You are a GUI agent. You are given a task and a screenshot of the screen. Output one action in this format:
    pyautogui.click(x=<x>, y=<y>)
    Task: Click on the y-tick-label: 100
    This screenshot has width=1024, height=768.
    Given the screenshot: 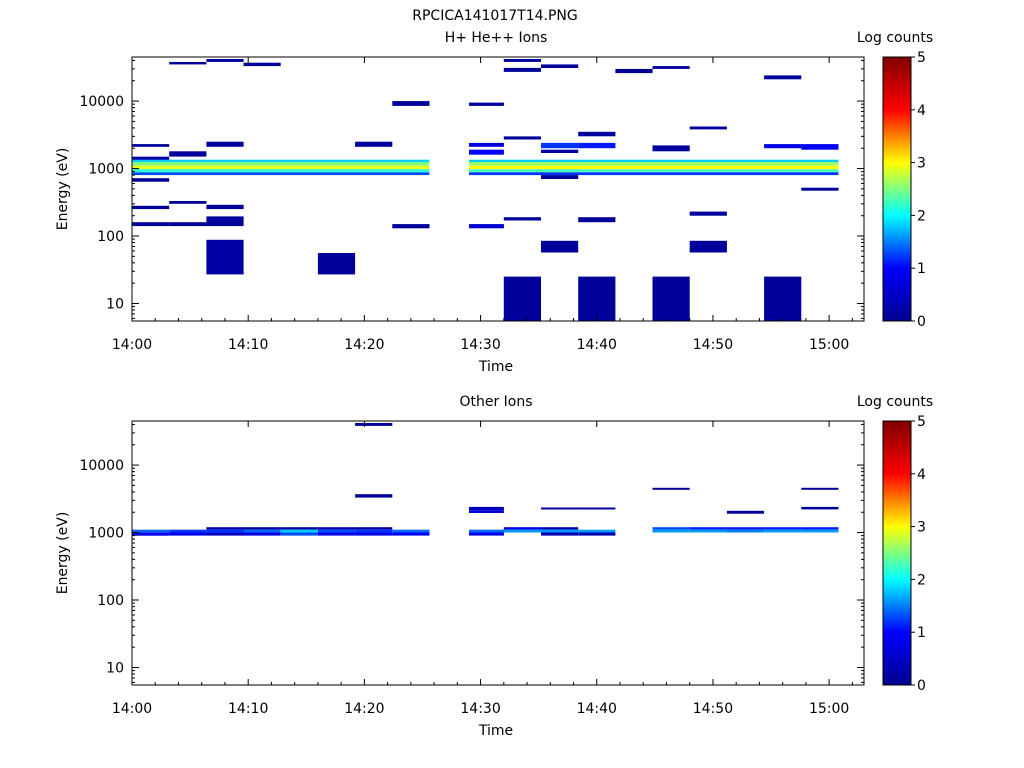 What is the action you would take?
    pyautogui.click(x=110, y=601)
    